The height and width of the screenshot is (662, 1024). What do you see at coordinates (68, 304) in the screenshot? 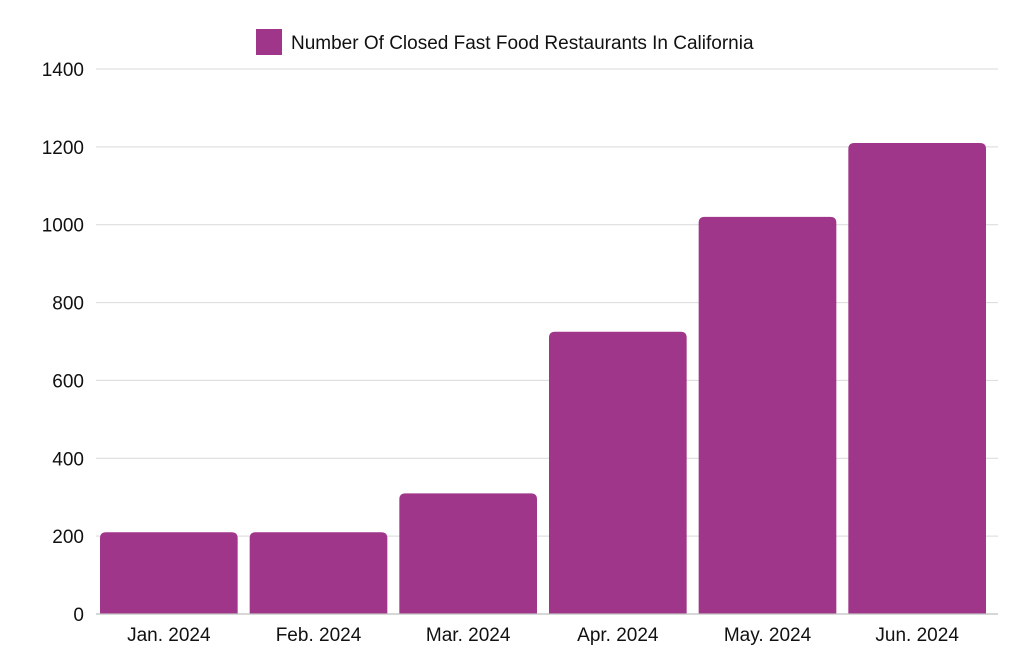
I see `y-tick-label: 800` at bounding box center [68, 304].